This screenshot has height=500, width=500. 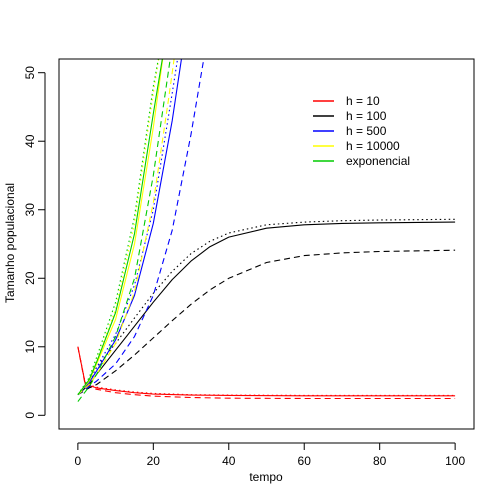 I want to click on y-tick-label: 20, so click(x=30, y=278).